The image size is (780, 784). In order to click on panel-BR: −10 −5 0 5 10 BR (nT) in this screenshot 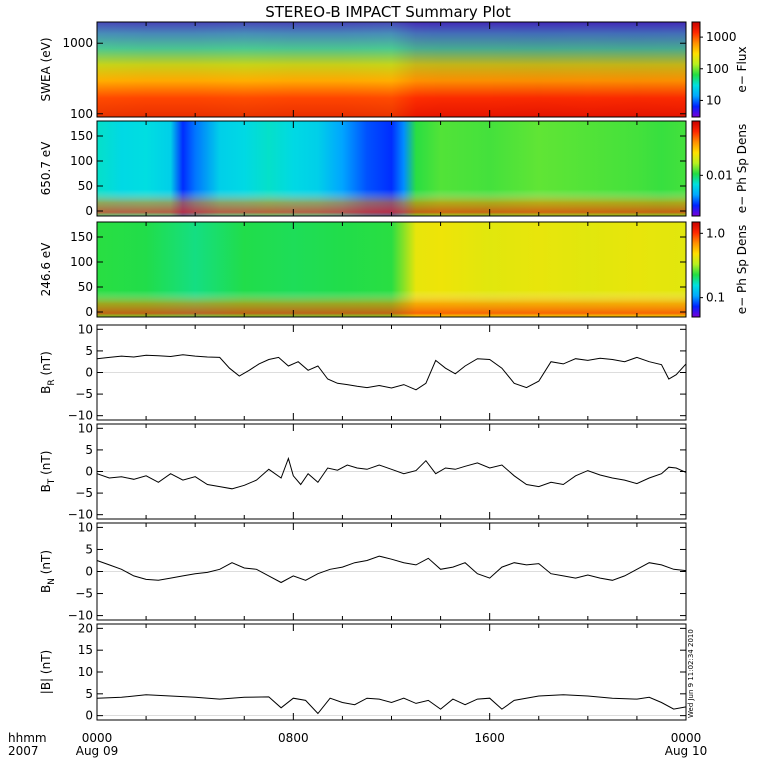, I will do `click(363, 372)`.